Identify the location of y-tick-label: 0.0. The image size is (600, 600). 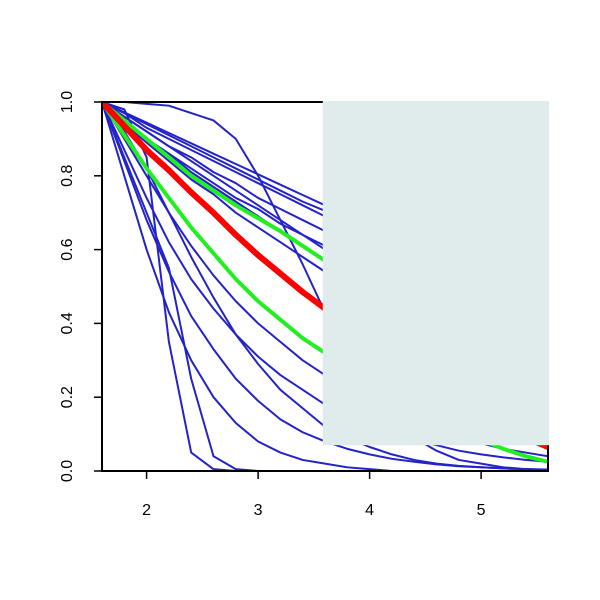
(67, 471).